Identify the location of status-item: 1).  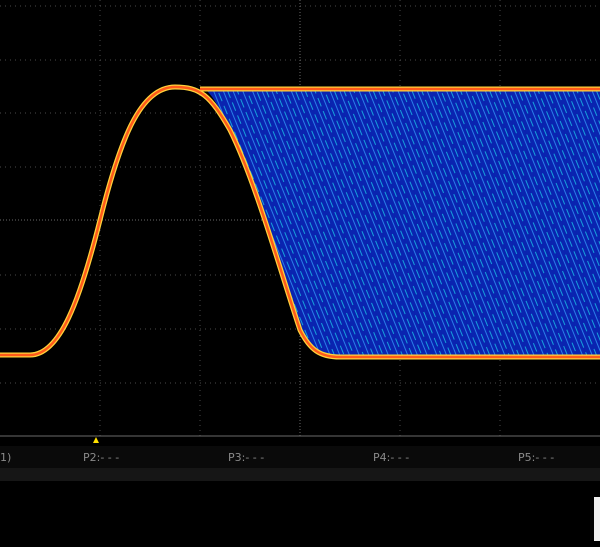
(5, 457).